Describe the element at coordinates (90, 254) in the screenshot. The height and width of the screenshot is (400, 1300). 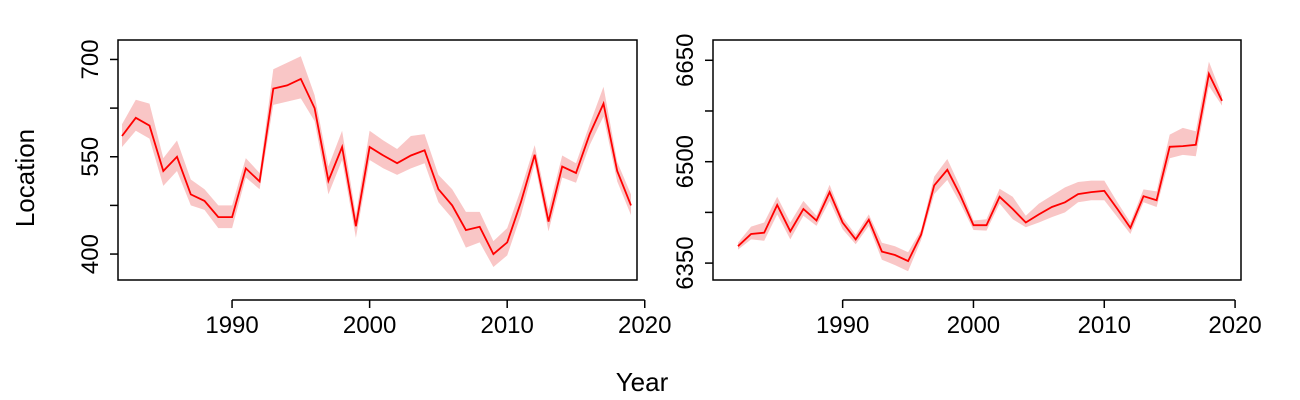
I see `y-tick-label: 400` at that location.